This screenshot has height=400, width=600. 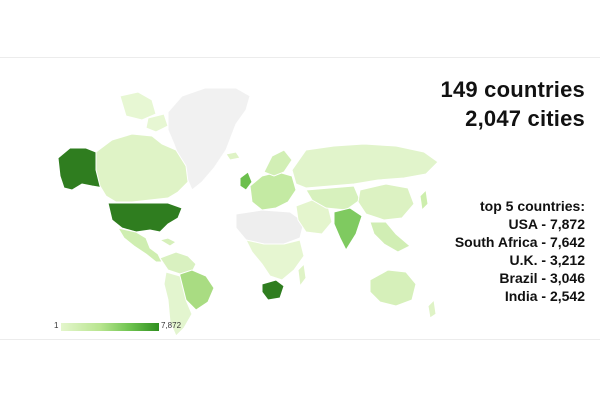 What do you see at coordinates (390, 237) in the screenshot?
I see `region-southeast-asia` at bounding box center [390, 237].